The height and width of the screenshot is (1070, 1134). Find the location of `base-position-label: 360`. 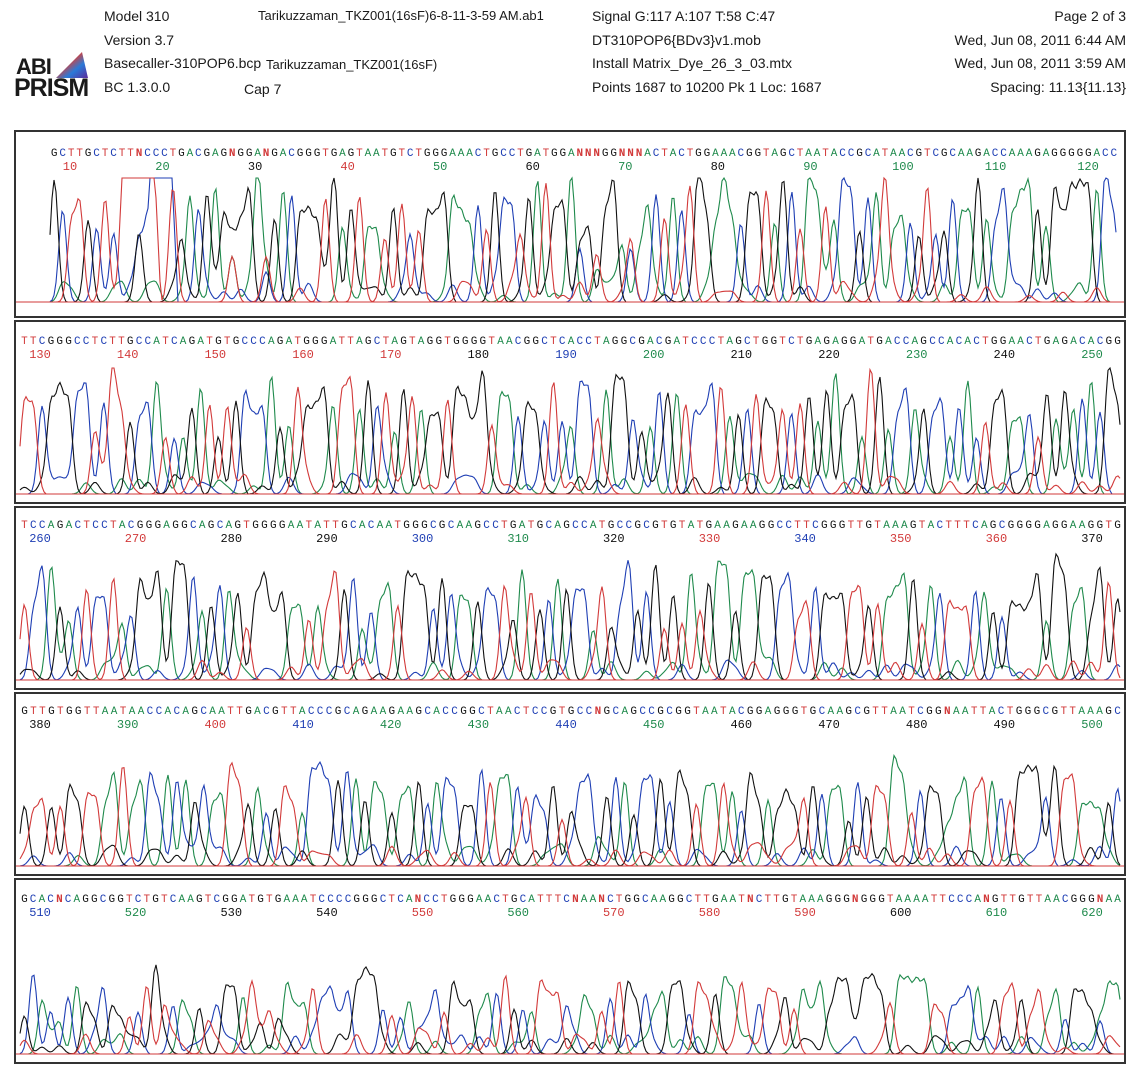

base-position-label: 360 is located at coordinates (997, 539).